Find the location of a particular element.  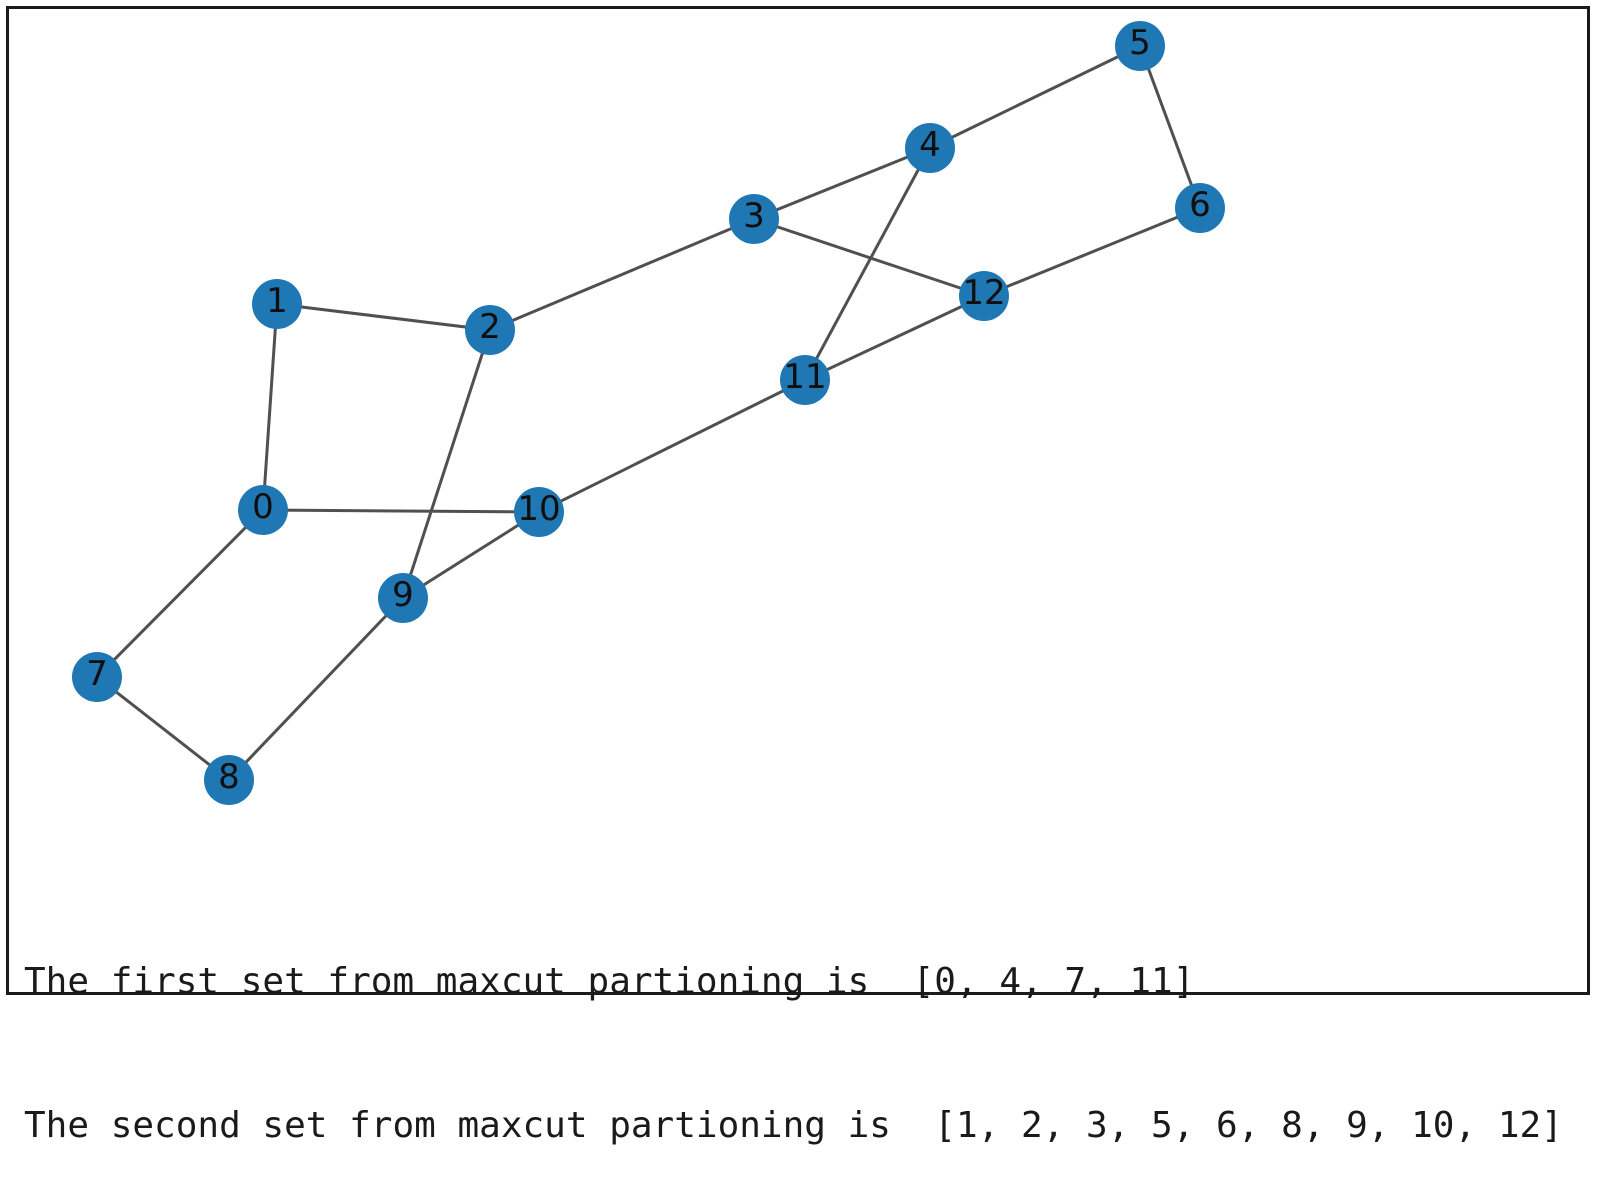

node-label-5: 5 is located at coordinates (1140, 43).